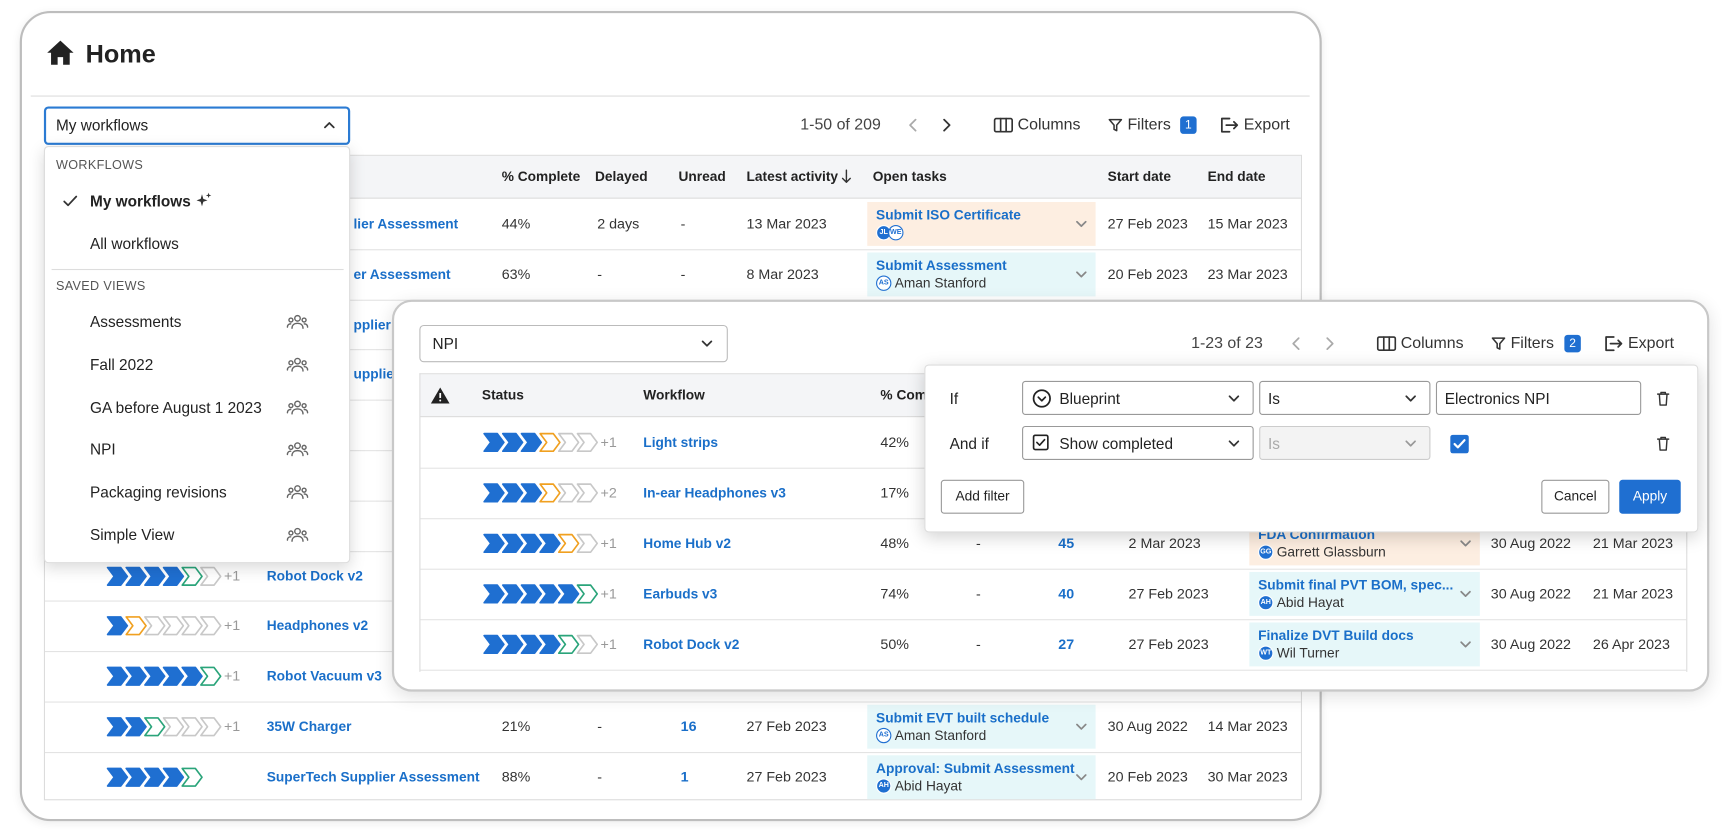 The height and width of the screenshot is (830, 1723). I want to click on view-selector, so click(197, 125).